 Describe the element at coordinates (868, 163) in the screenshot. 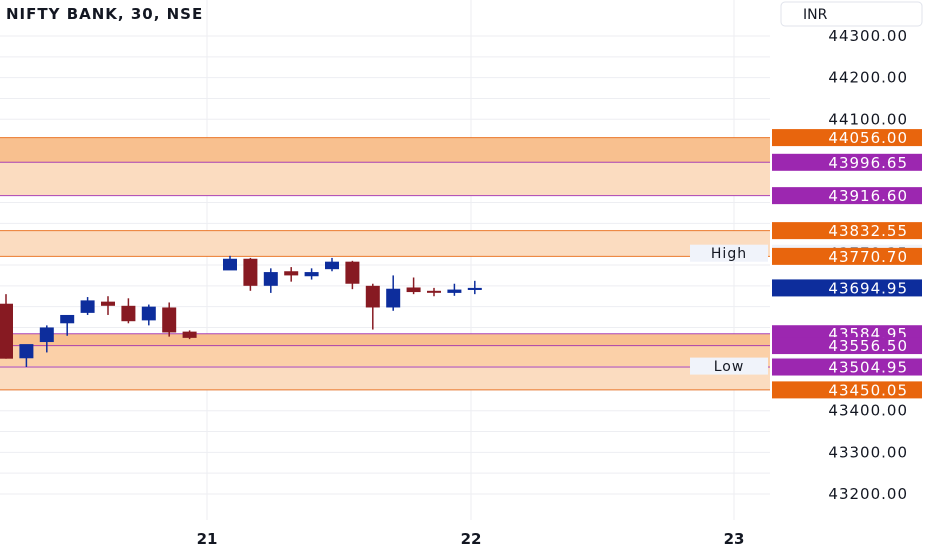

I see `price-tag-label: 43996.65` at that location.